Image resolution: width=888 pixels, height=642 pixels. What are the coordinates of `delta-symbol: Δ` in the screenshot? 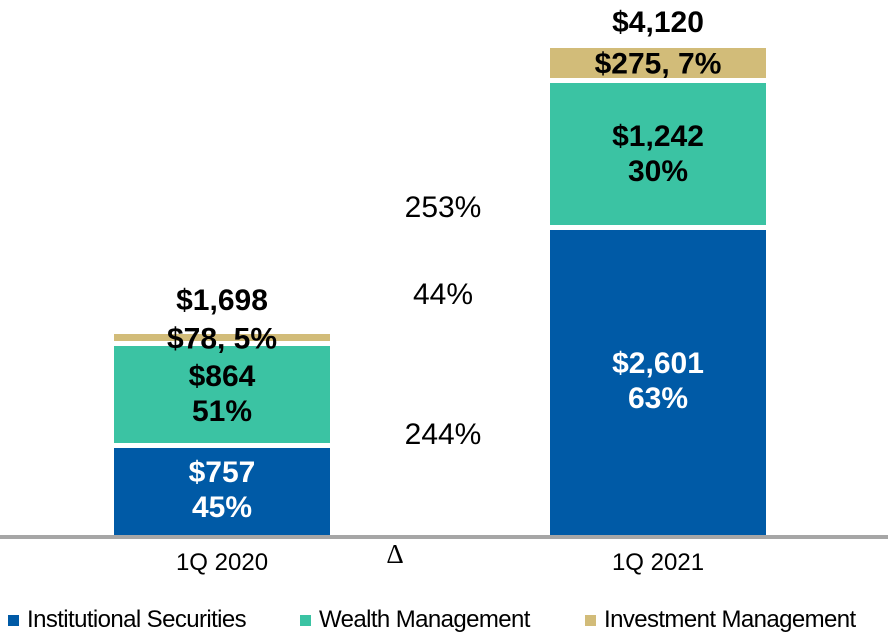 It's located at (395, 554).